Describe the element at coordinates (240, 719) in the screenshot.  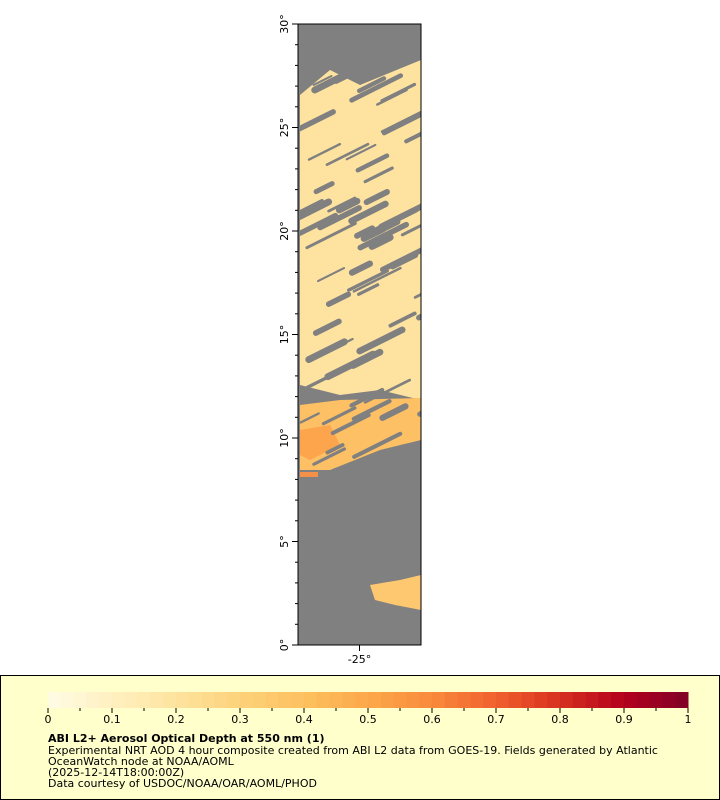
I see `colorbar-tick-label: 0.3` at that location.